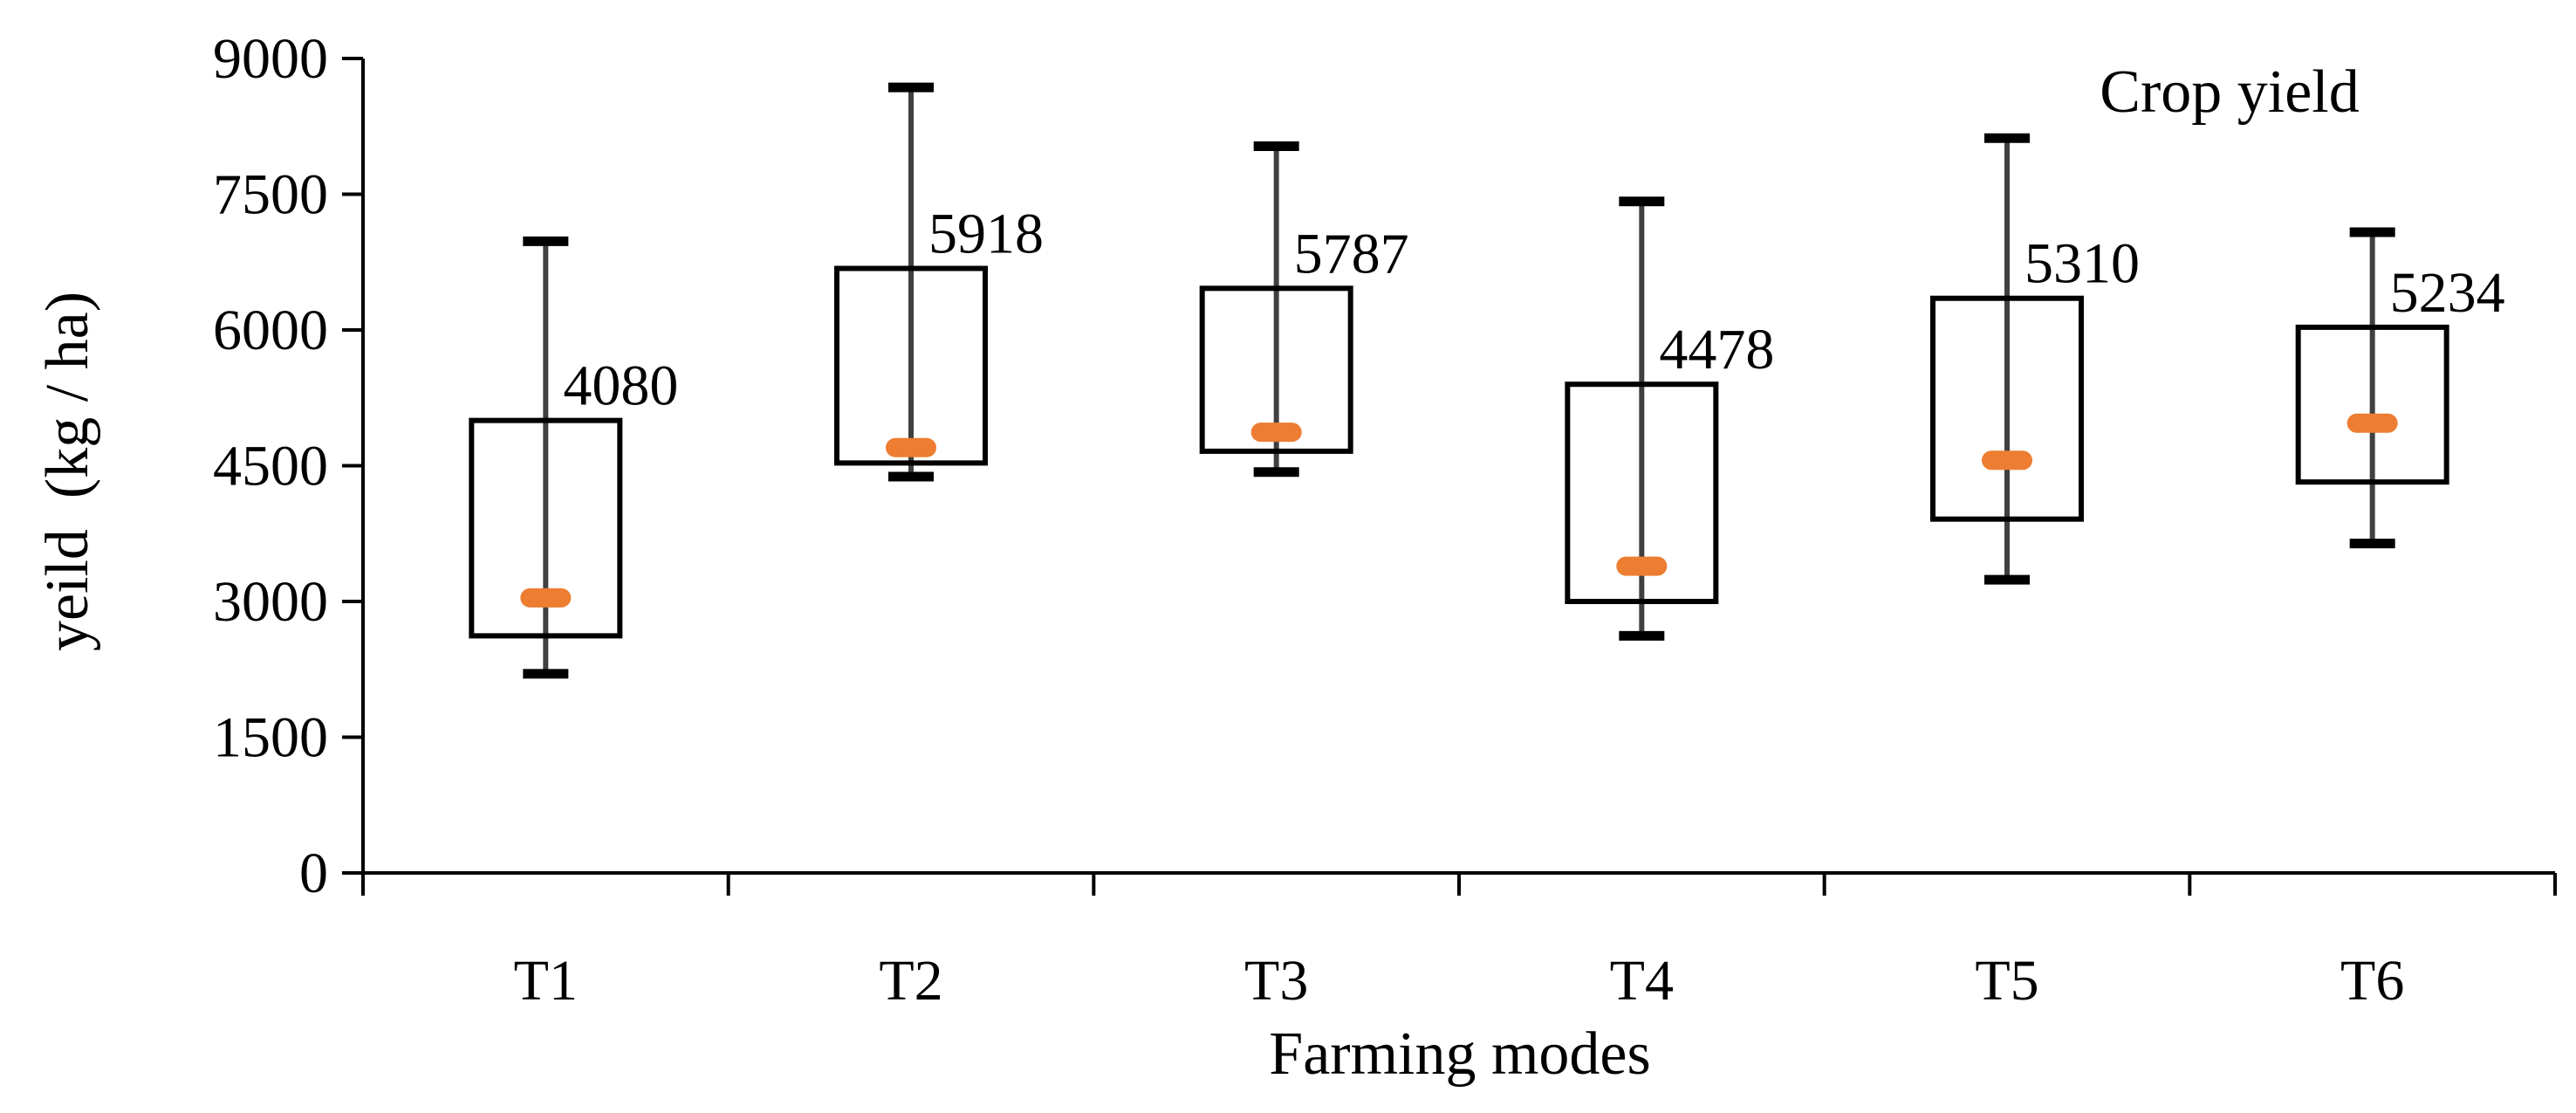 This screenshot has width=2576, height=1113. I want to click on y-tick-label: 0, so click(314, 874).